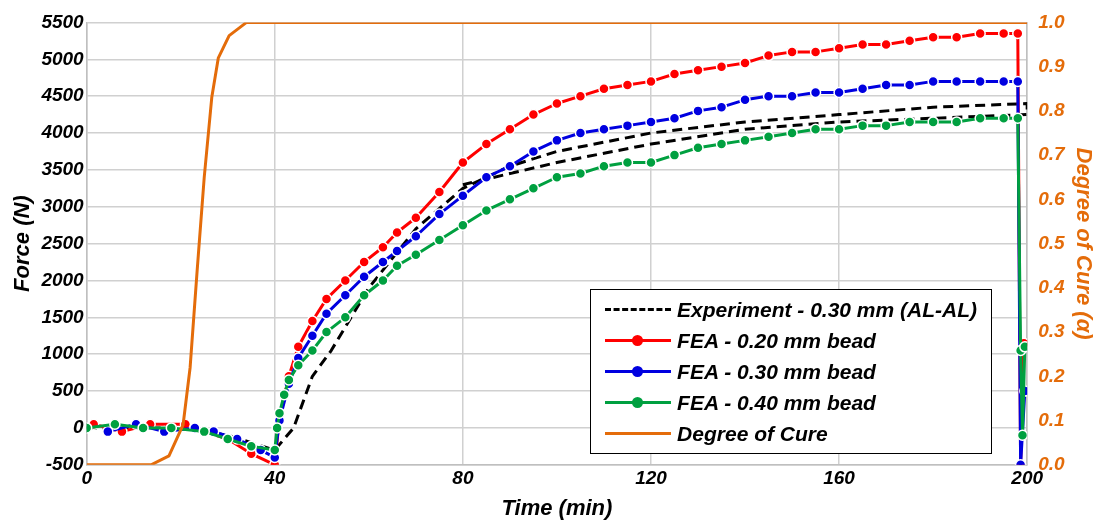 This screenshot has height=532, width=1110. I want to click on x-tick-label: 160, so click(839, 478).